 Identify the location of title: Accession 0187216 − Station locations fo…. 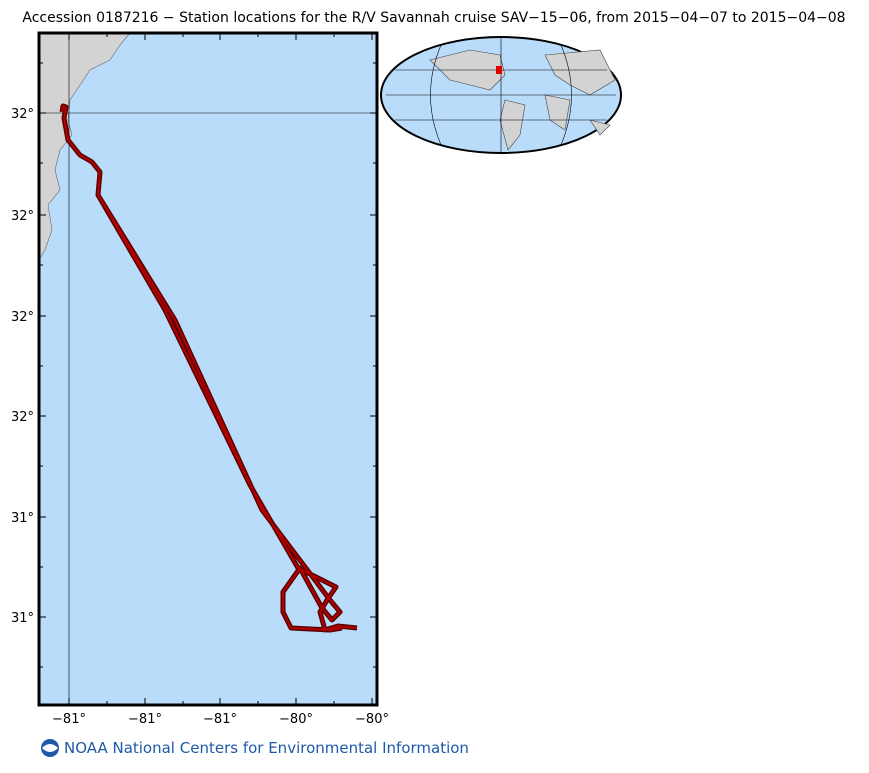
(433, 18).